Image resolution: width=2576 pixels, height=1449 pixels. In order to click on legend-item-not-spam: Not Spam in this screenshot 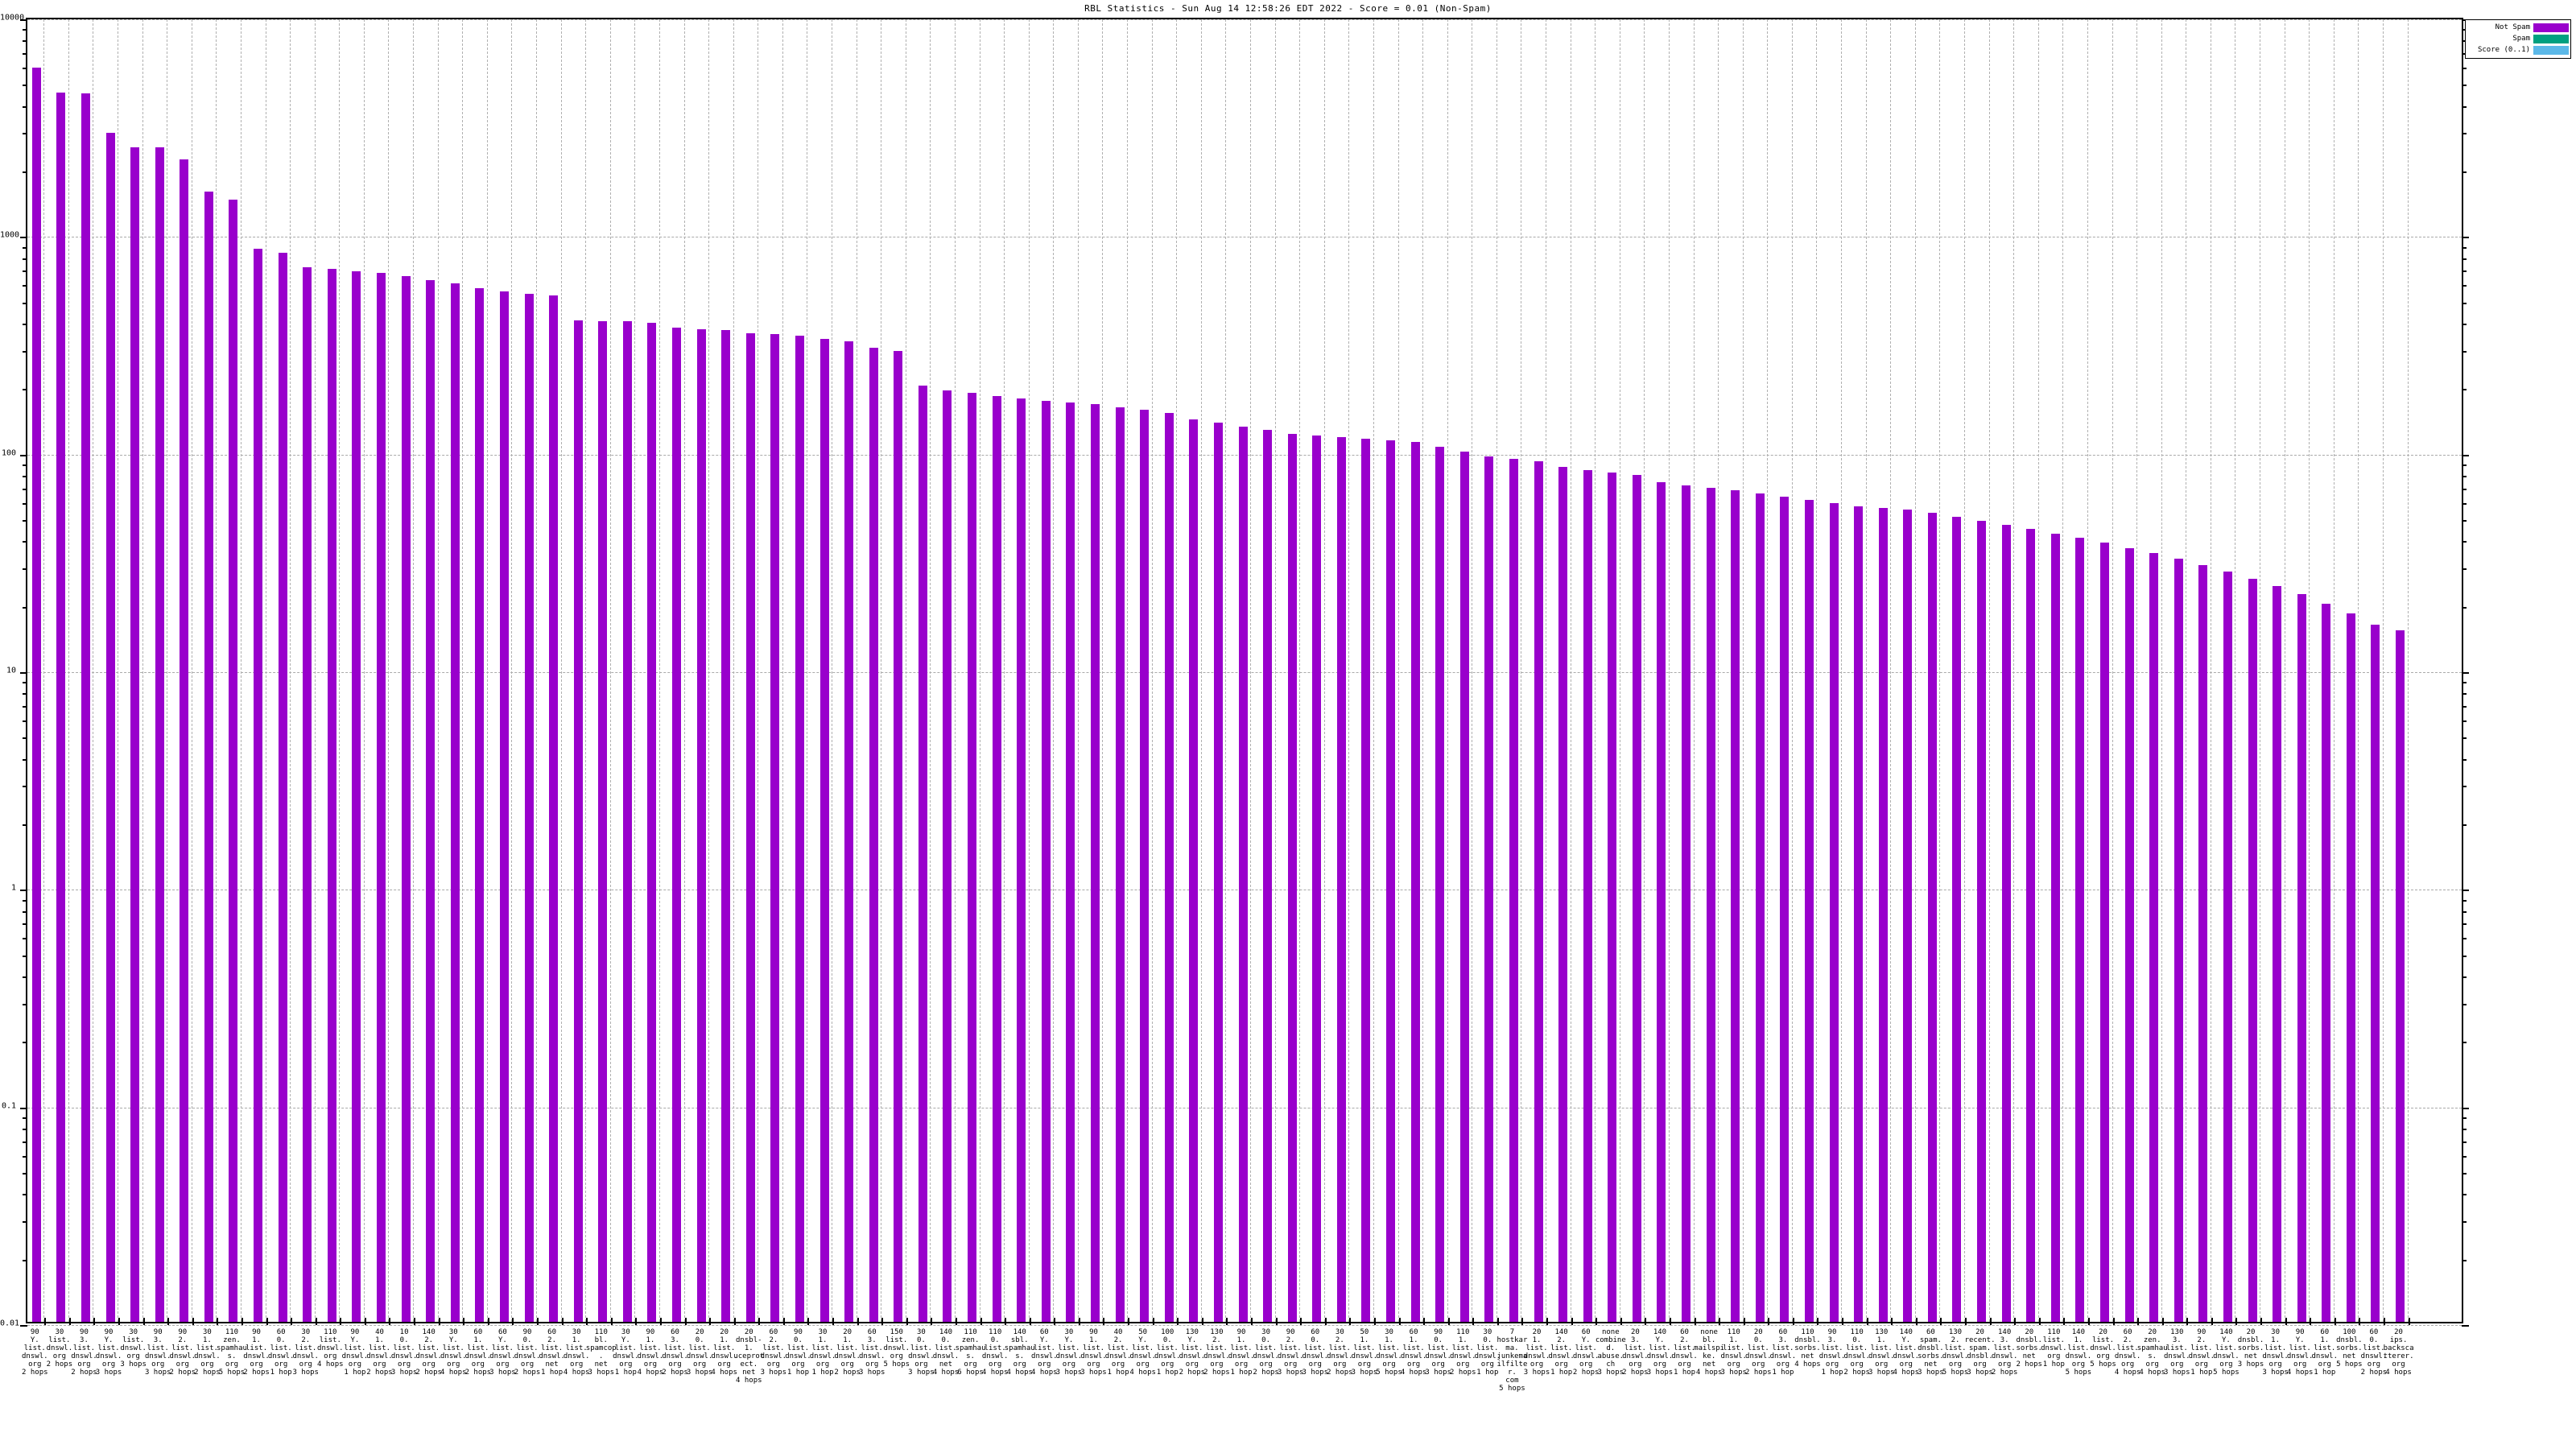, I will do `click(2518, 27)`.